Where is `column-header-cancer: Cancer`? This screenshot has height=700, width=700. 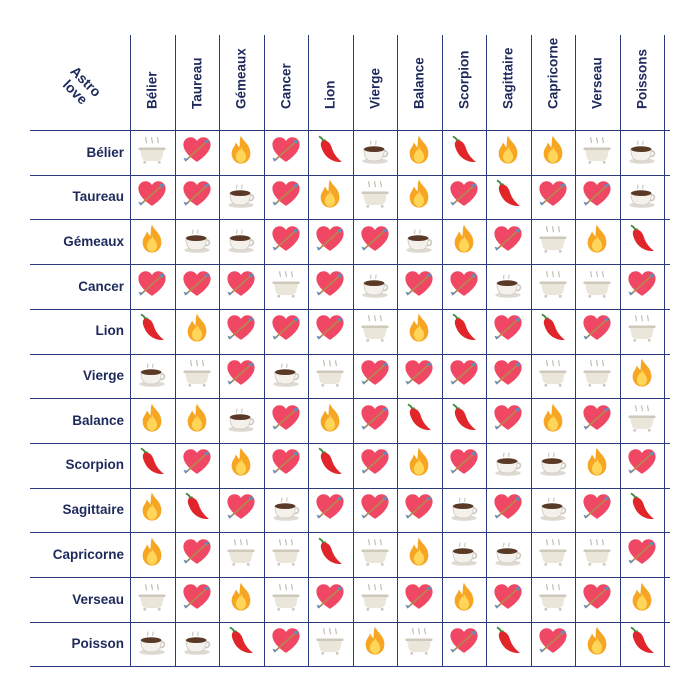 column-header-cancer: Cancer is located at coordinates (286, 82).